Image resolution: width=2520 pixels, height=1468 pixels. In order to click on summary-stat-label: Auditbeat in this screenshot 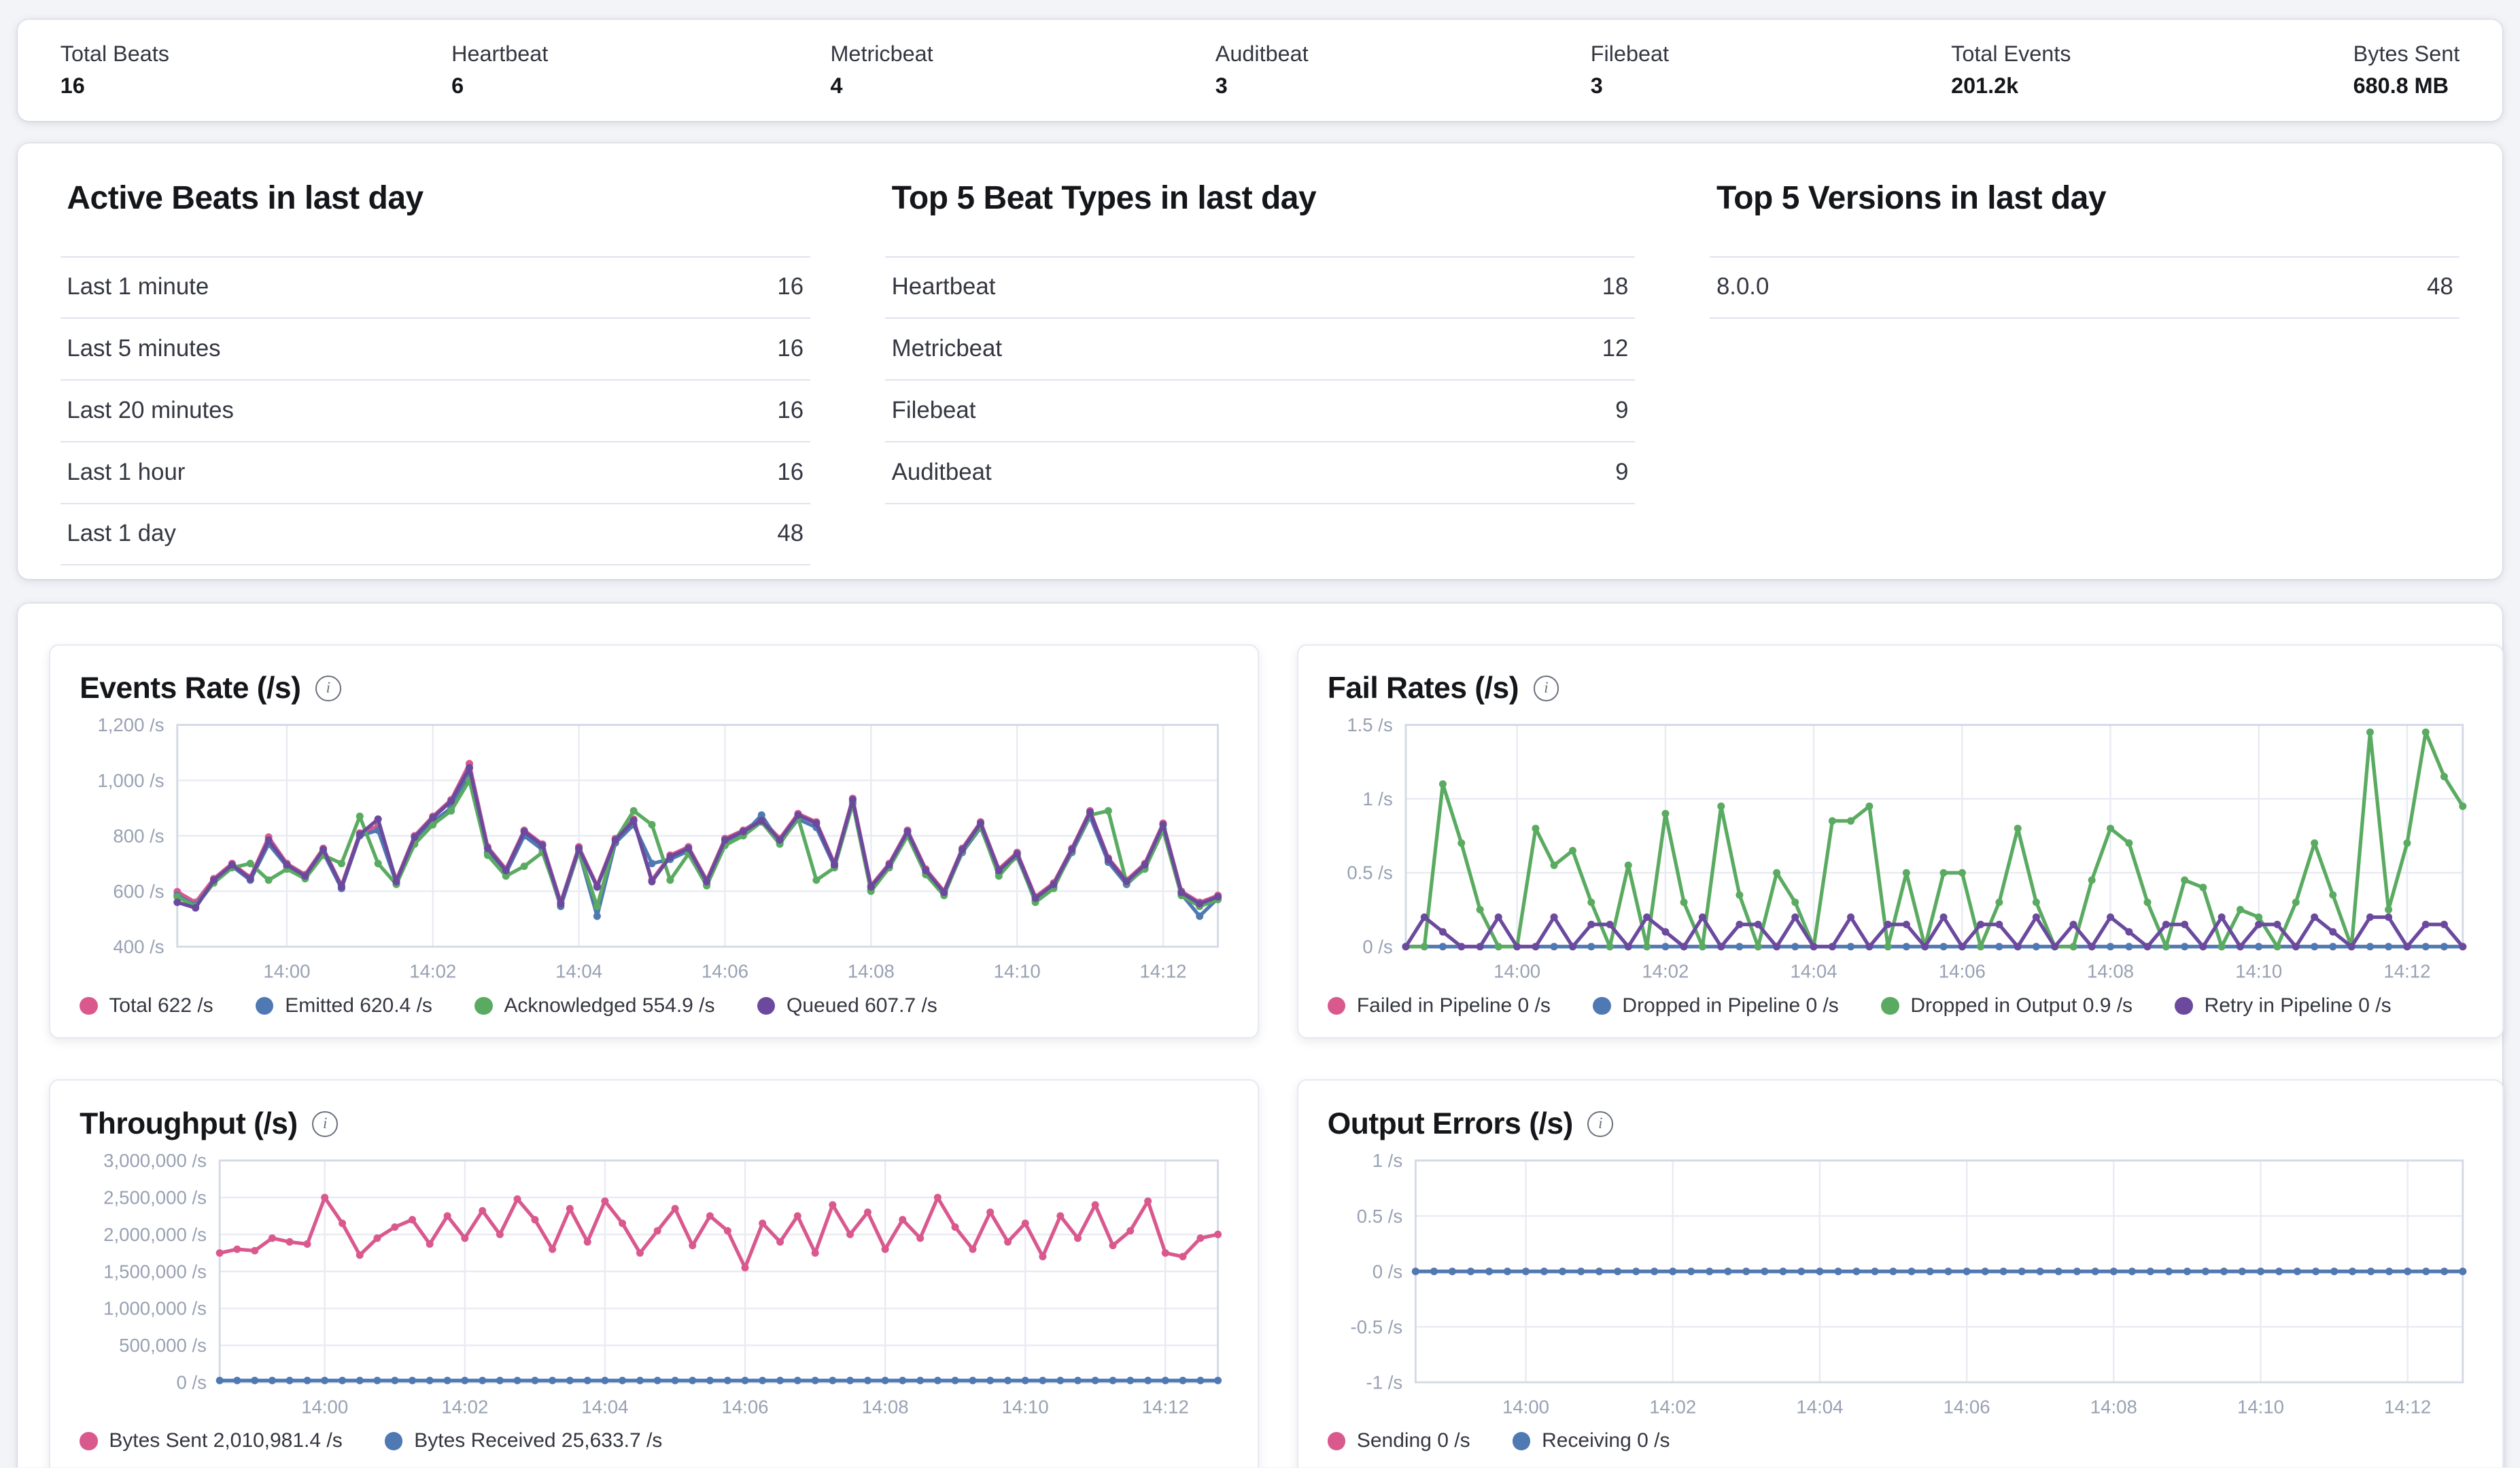, I will do `click(1262, 54)`.